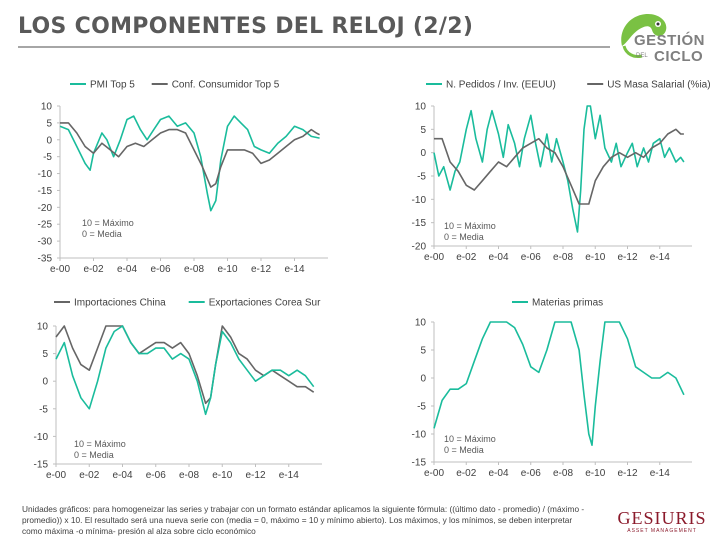 The image size is (723, 544). What do you see at coordinates (112, 85) in the screenshot?
I see `legend-label: PMI Top 5` at bounding box center [112, 85].